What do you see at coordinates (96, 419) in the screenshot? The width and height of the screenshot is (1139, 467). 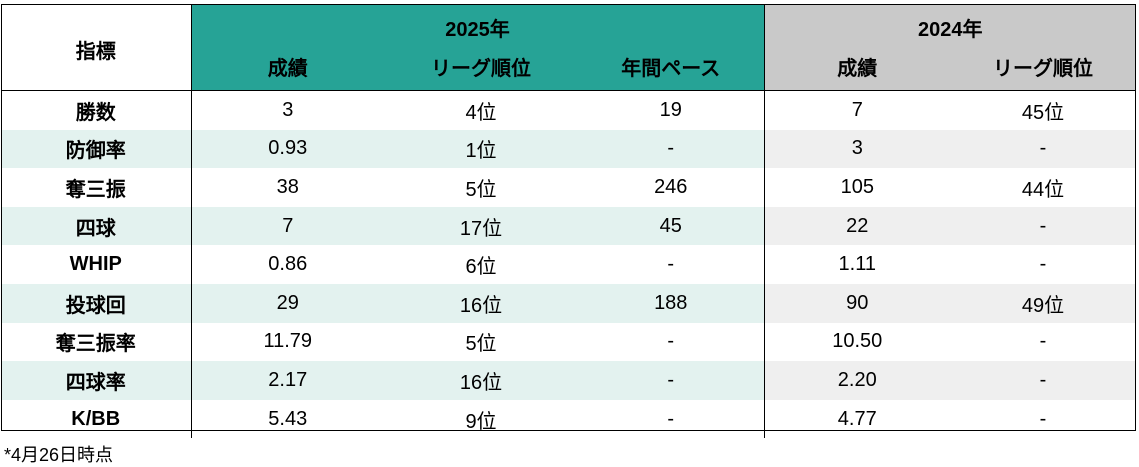 I see `metric-cell: K/BB` at bounding box center [96, 419].